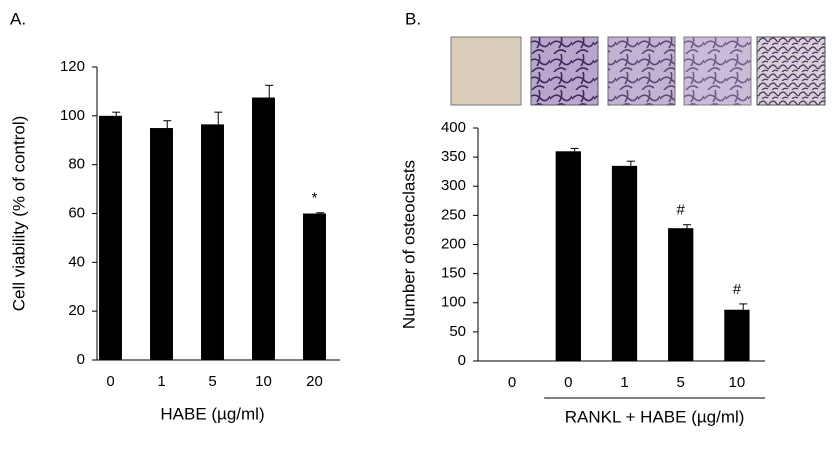 The width and height of the screenshot is (837, 454). I want to click on y-axis-label: Number of osteoclasts, so click(408, 244).